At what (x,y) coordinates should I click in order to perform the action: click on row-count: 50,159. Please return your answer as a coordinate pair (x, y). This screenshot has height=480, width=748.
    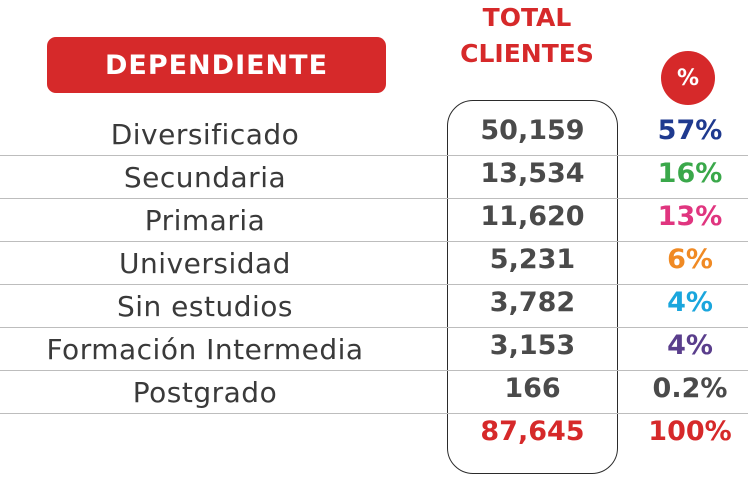
    Looking at the image, I should click on (532, 130).